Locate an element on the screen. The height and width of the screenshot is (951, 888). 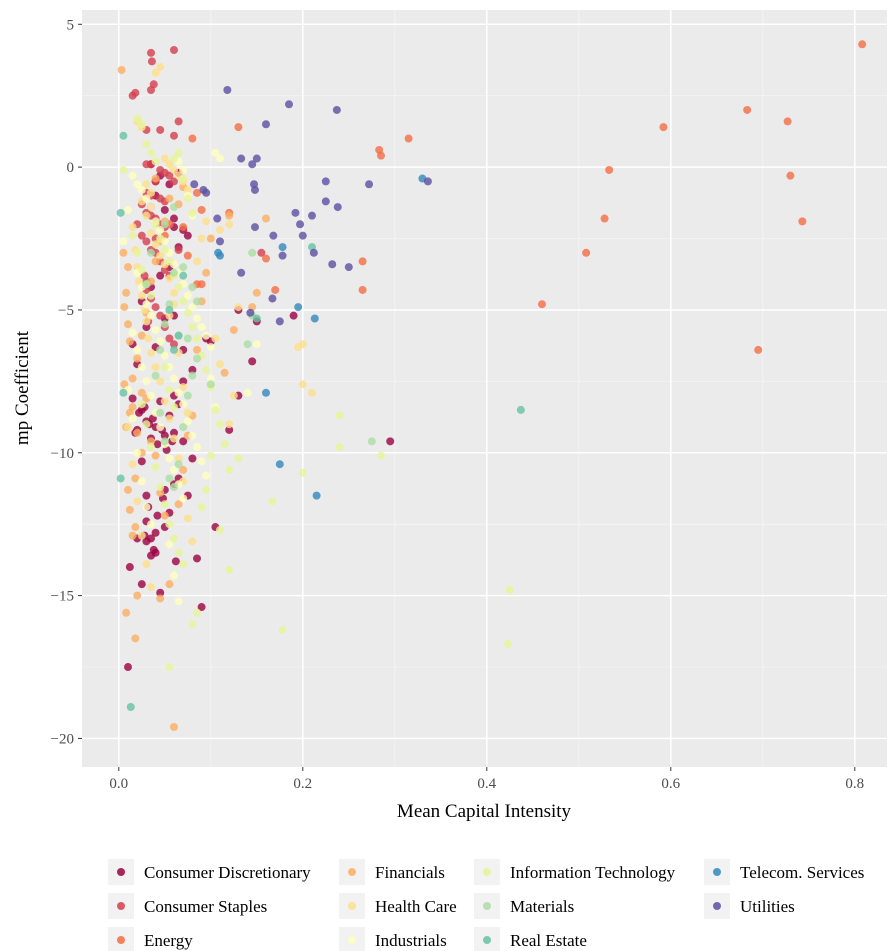
legend-label: Industrials is located at coordinates (411, 940).